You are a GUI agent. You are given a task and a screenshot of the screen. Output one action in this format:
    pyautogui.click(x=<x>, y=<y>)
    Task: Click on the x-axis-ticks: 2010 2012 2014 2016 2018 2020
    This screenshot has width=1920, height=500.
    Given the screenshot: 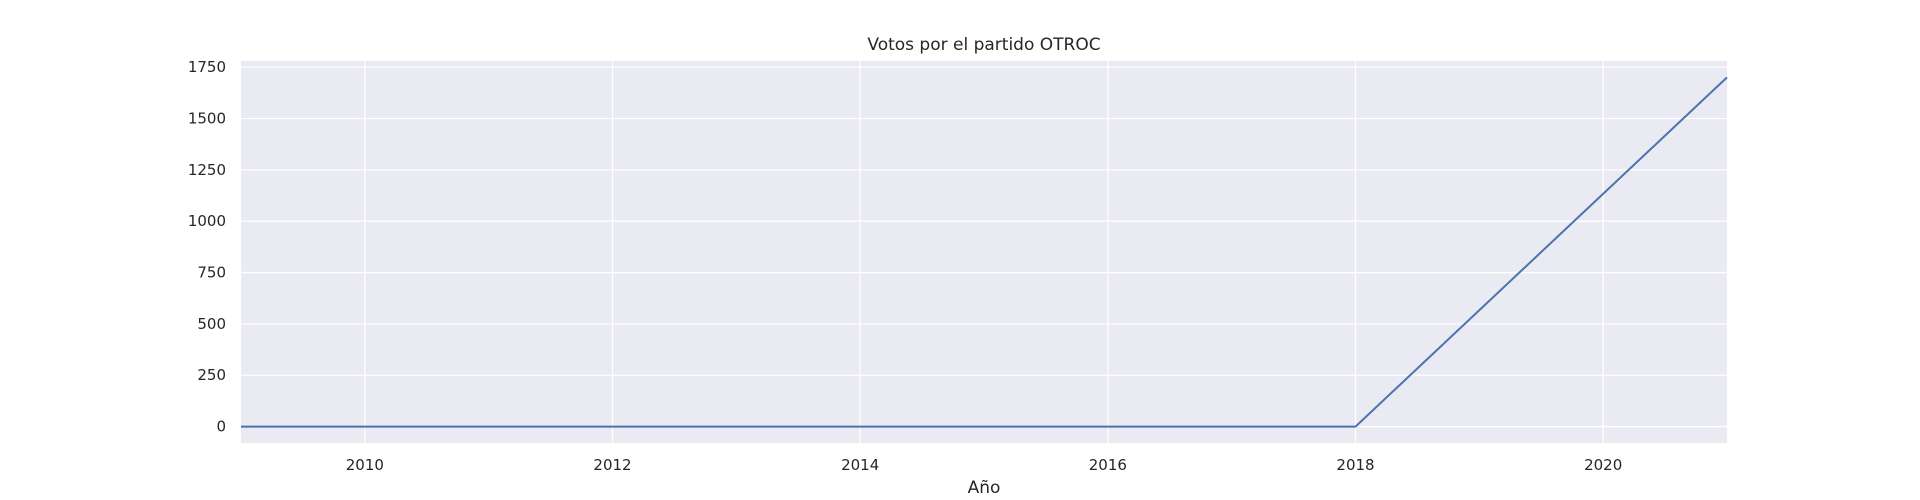 What is the action you would take?
    pyautogui.click(x=984, y=465)
    